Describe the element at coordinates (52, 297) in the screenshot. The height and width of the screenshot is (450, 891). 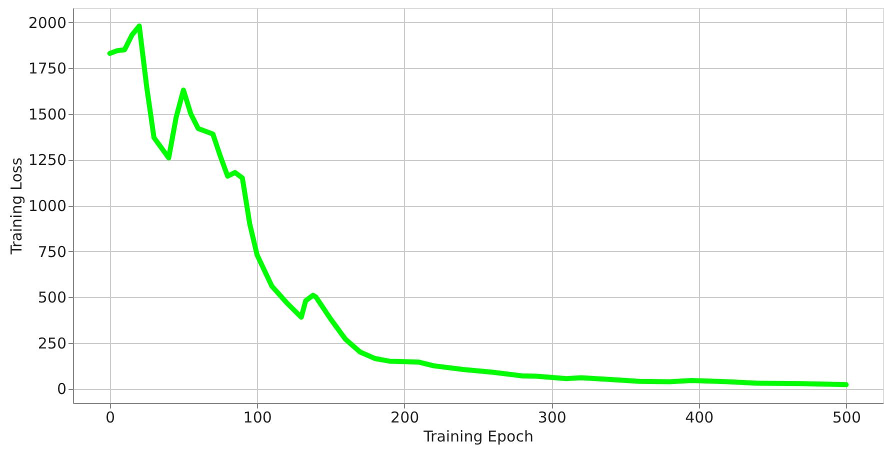
I see `y-tick-label: 500` at that location.